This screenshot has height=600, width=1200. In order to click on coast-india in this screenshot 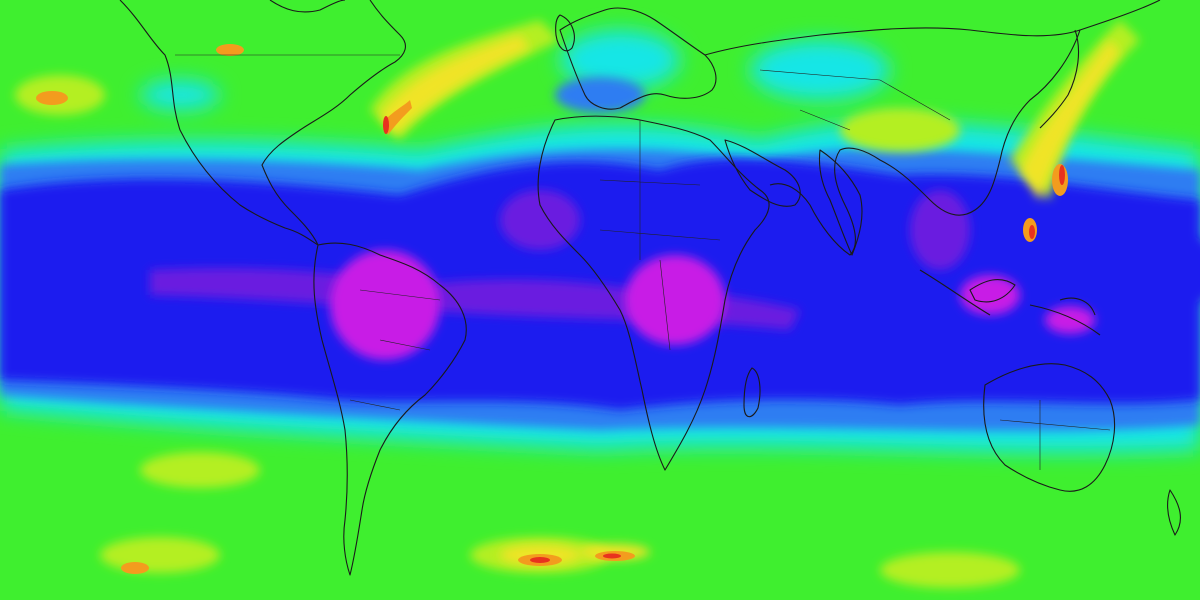, I will do `click(840, 202)`.